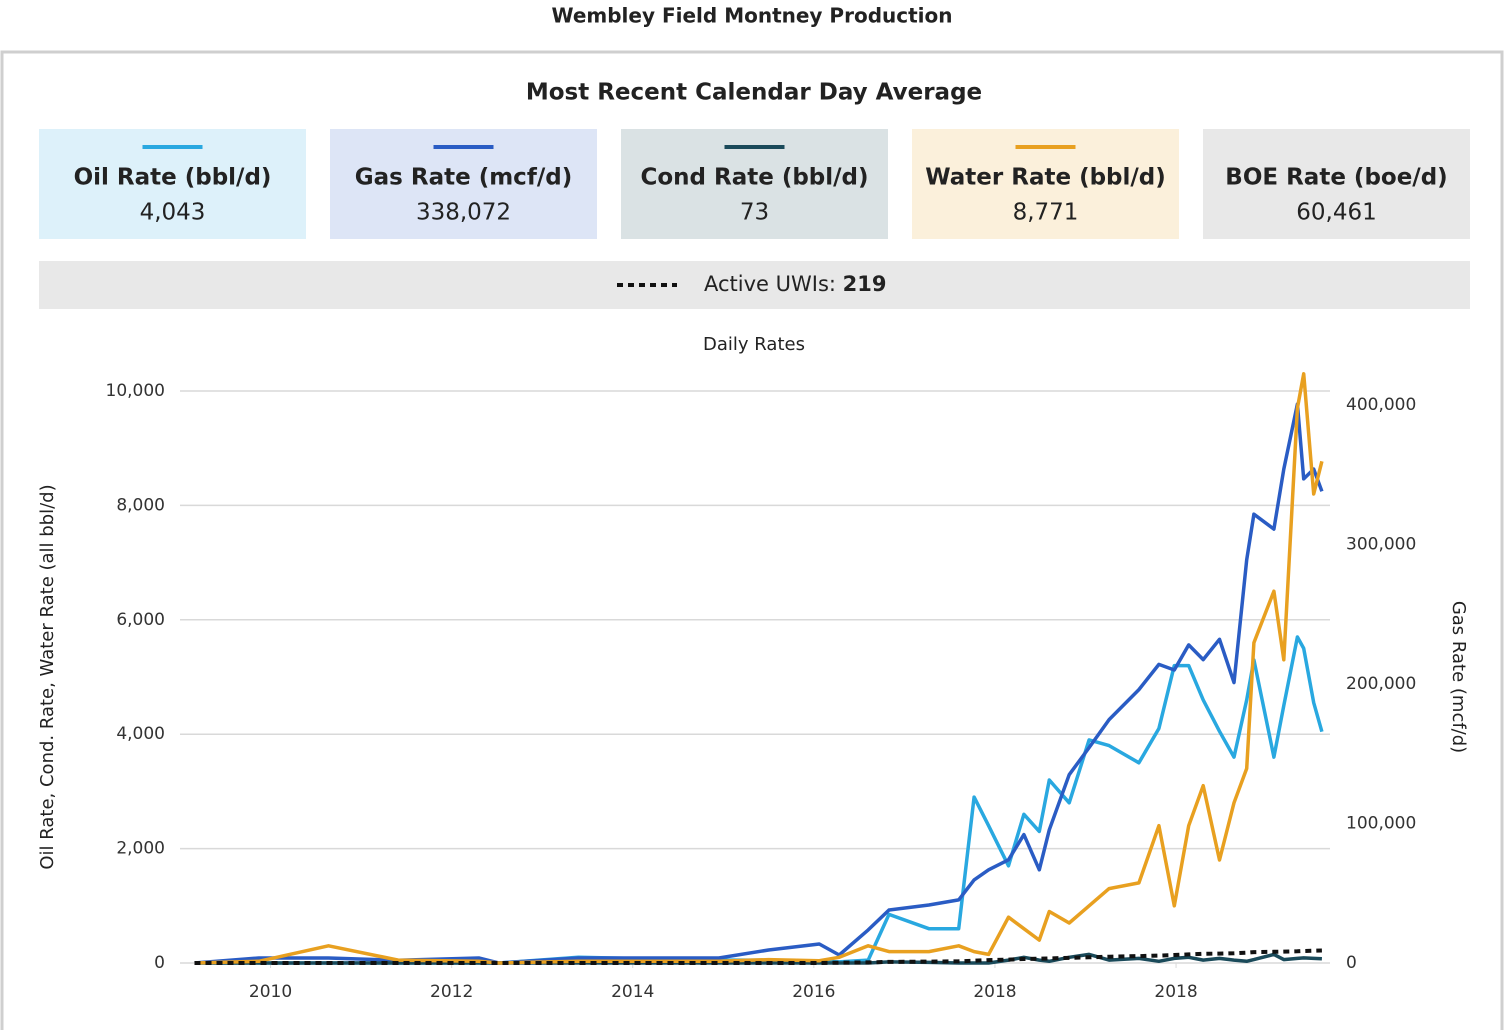 The width and height of the screenshot is (1505, 1034). Describe the element at coordinates (1381, 823) in the screenshot. I see `y2-tick-label: 100,000` at that location.